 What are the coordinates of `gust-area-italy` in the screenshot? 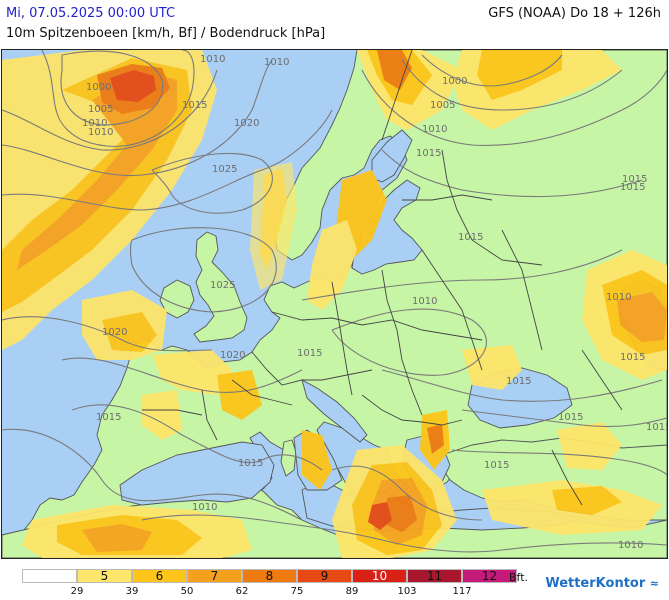 It's located at (317, 460).